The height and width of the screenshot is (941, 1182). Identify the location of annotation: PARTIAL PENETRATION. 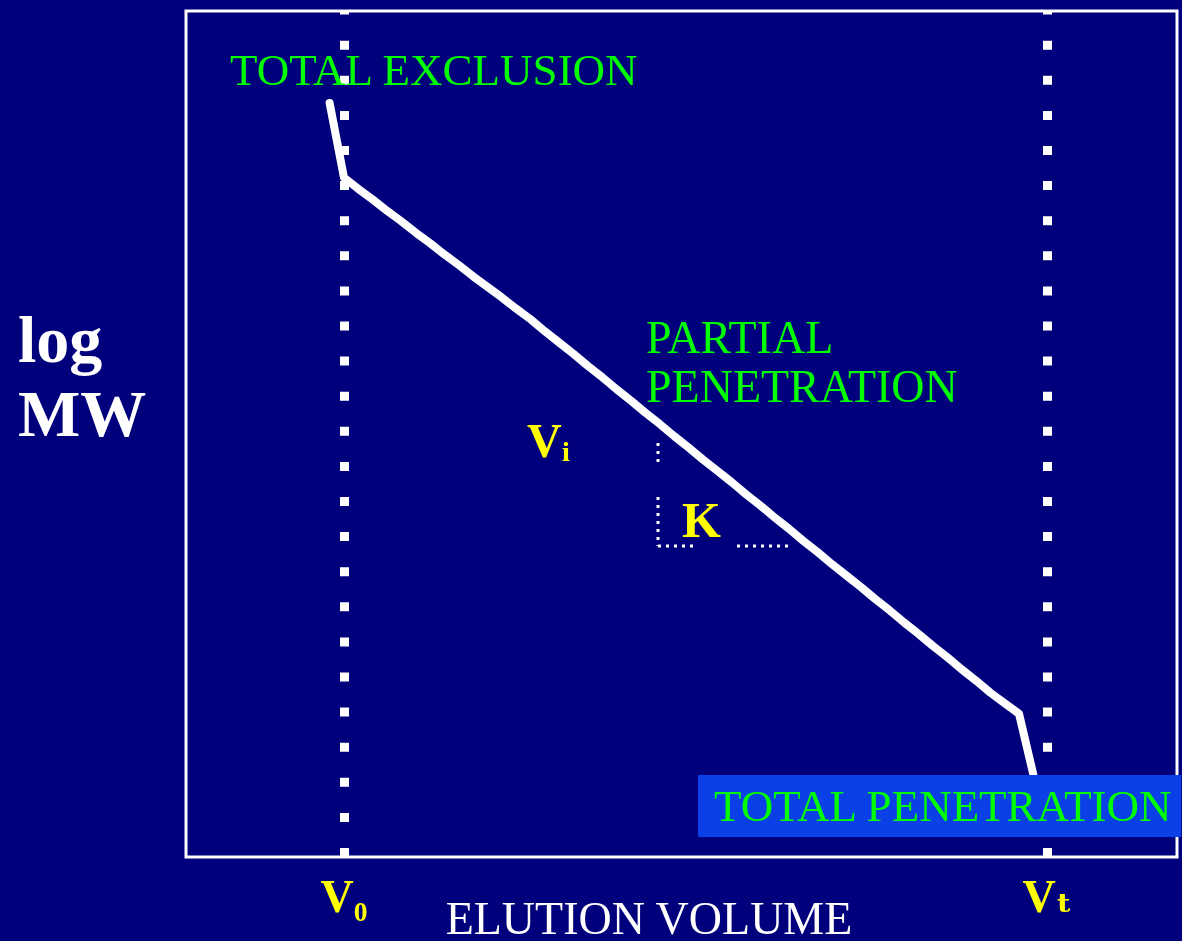
(802, 362).